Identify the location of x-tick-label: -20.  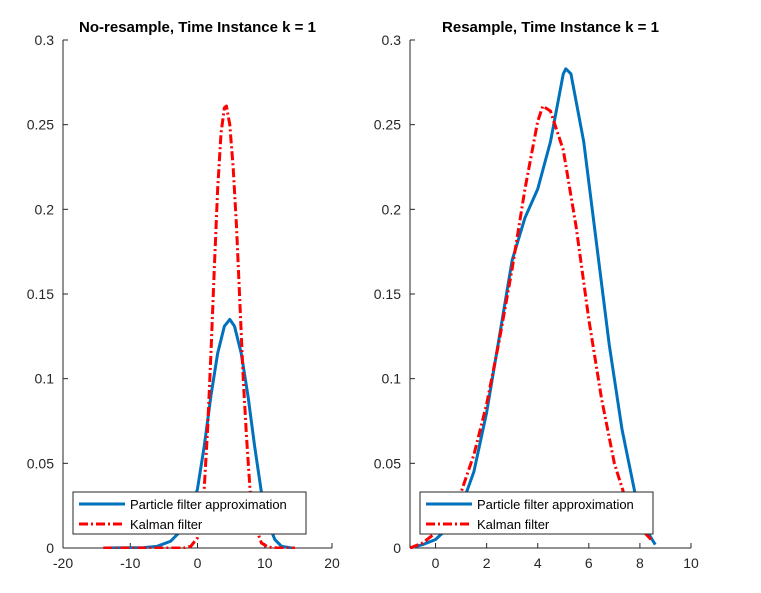
(63, 563).